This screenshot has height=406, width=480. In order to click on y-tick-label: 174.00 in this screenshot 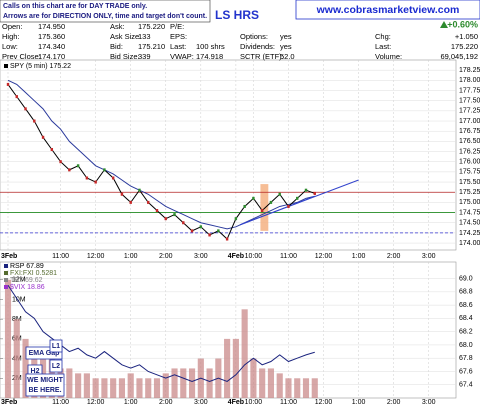, I will do `click(469, 243)`.